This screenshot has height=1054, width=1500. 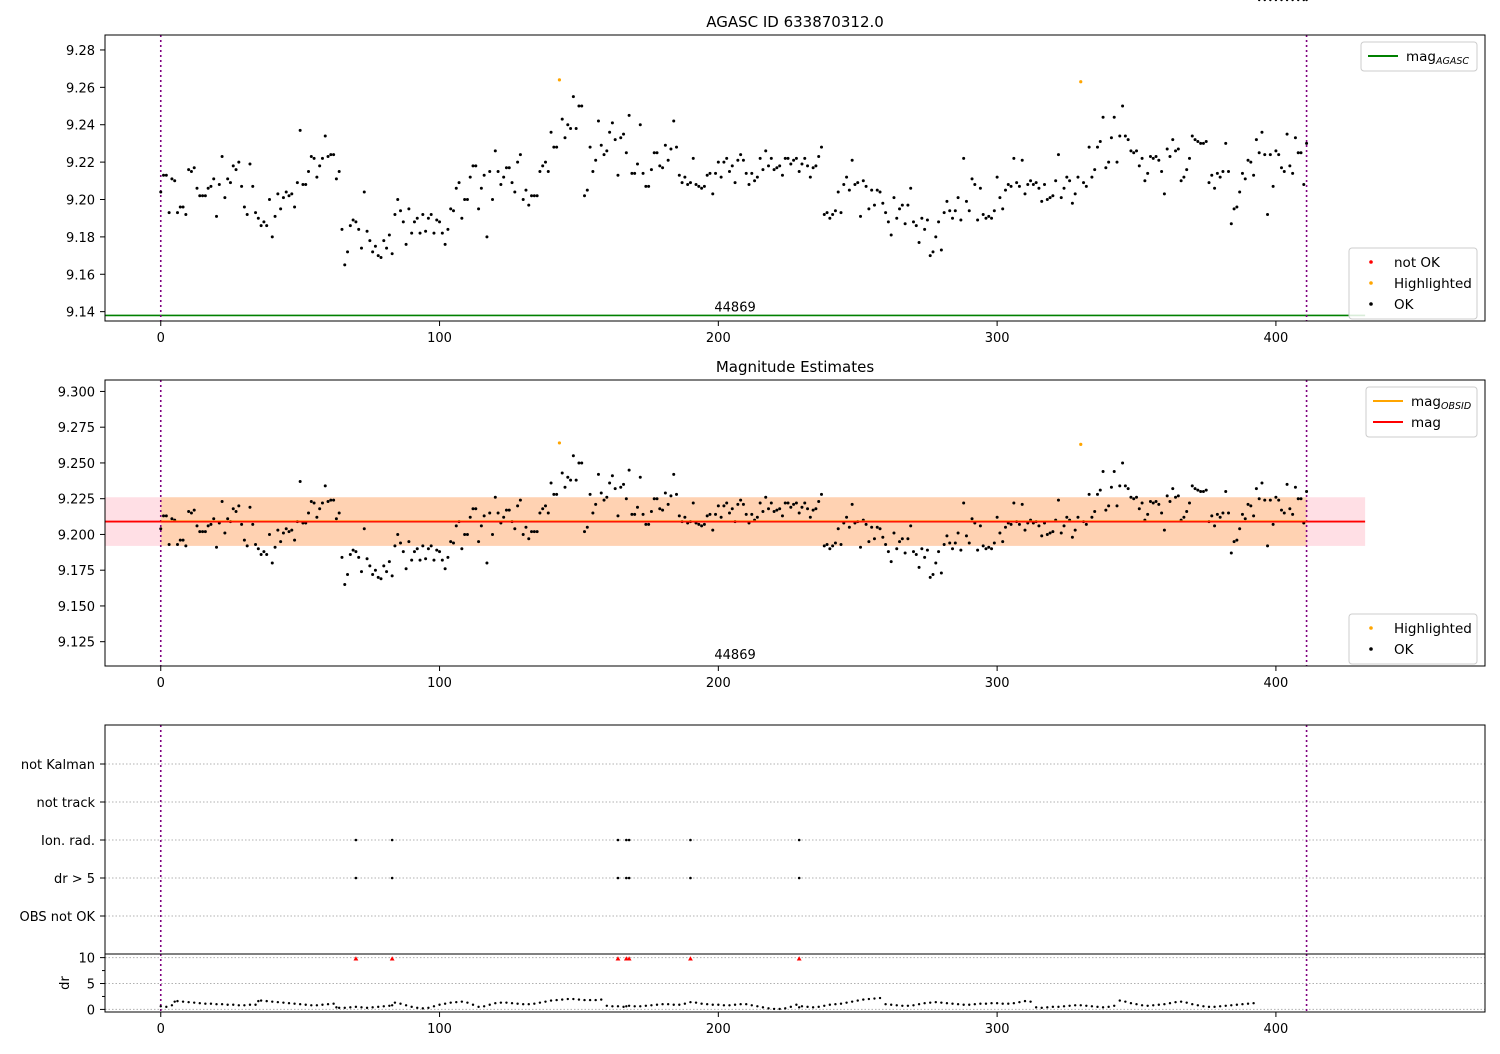 I want to click on panel2-ytick-label: 9.275, so click(x=76, y=428).